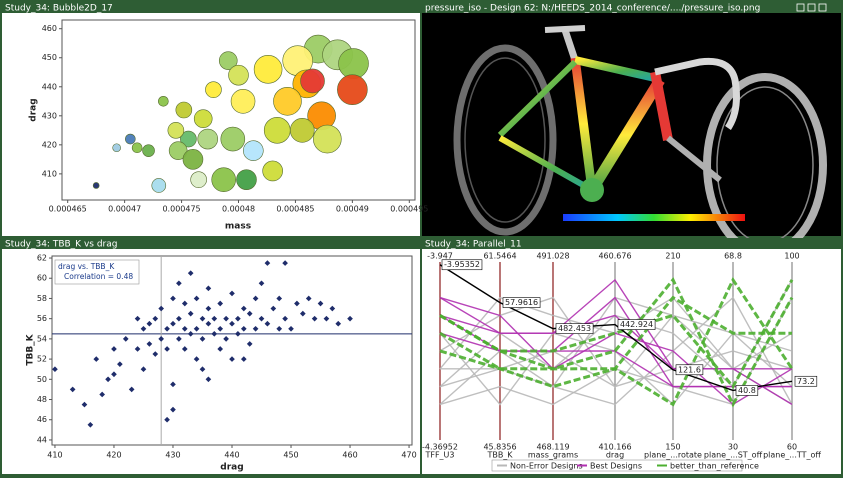  What do you see at coordinates (409, 209) in the screenshot?
I see `x-tick-label: 0.000495` at bounding box center [409, 209].